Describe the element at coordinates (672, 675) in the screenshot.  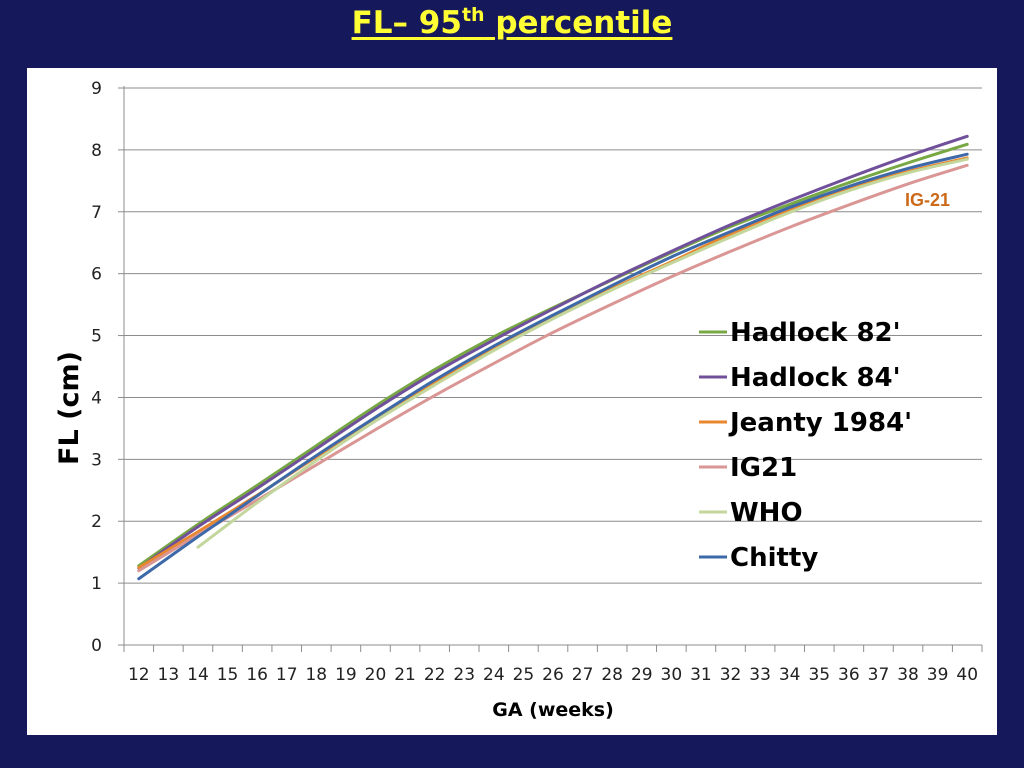
I see `x-tick-label-30: 30` at that location.